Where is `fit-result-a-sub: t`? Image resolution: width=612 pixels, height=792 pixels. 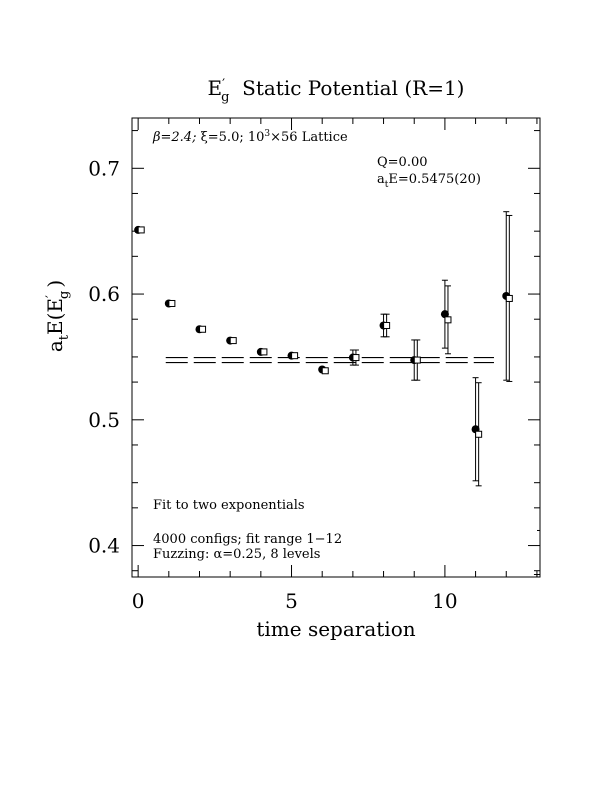
fit-result-a-sub: t is located at coordinates (387, 185).